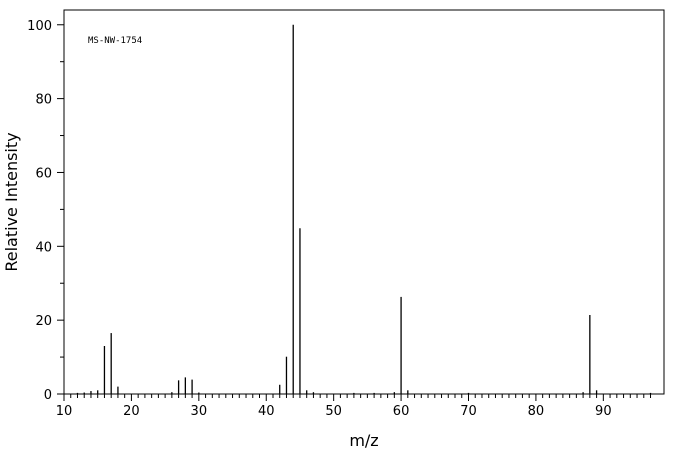  What do you see at coordinates (45, 211) in the screenshot?
I see `y-axis-ticks: 0 20 40 60 80 100` at bounding box center [45, 211].